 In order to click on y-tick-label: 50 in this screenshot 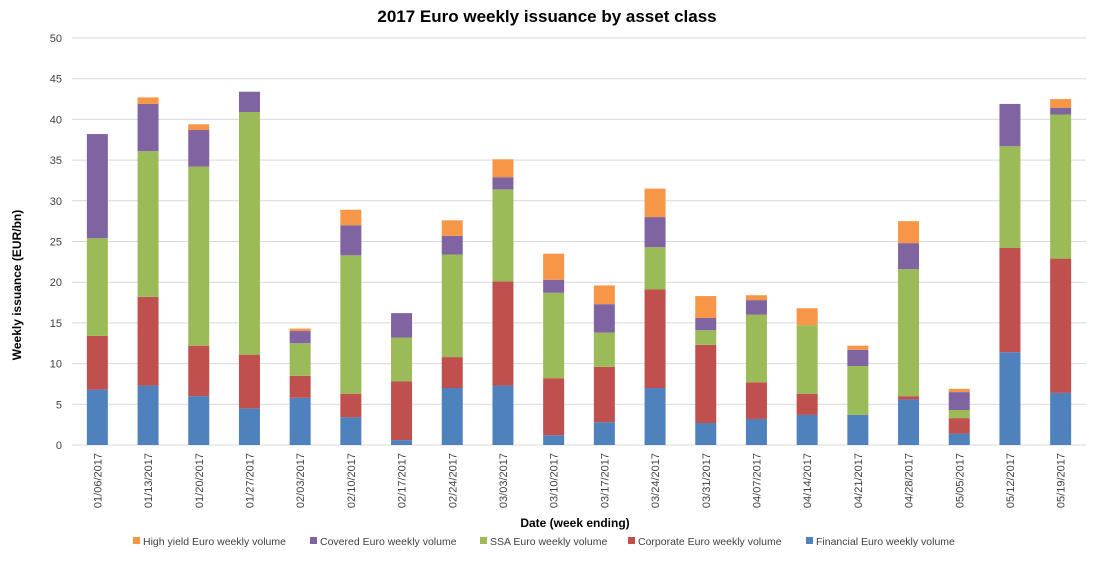, I will do `click(56, 39)`.